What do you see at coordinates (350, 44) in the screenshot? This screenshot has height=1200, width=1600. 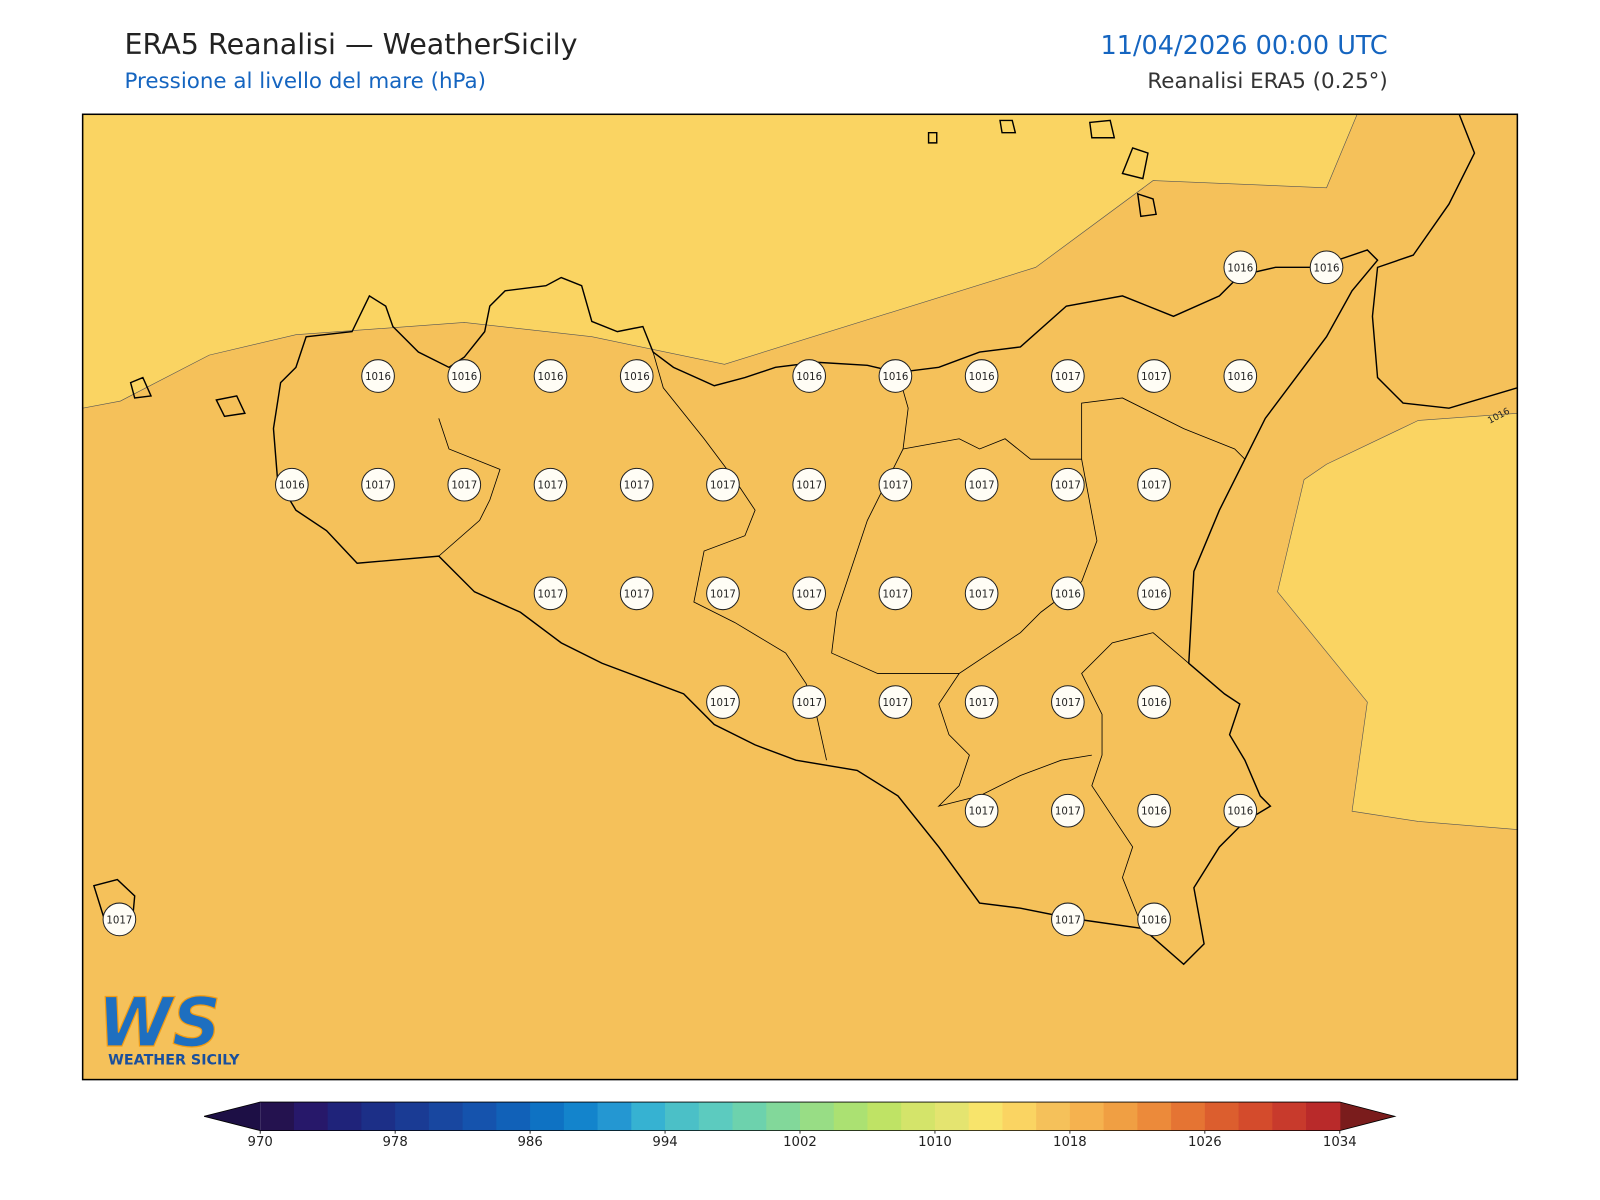 I see `title: ERA5 Reanalisi — WeatherSicily` at bounding box center [350, 44].